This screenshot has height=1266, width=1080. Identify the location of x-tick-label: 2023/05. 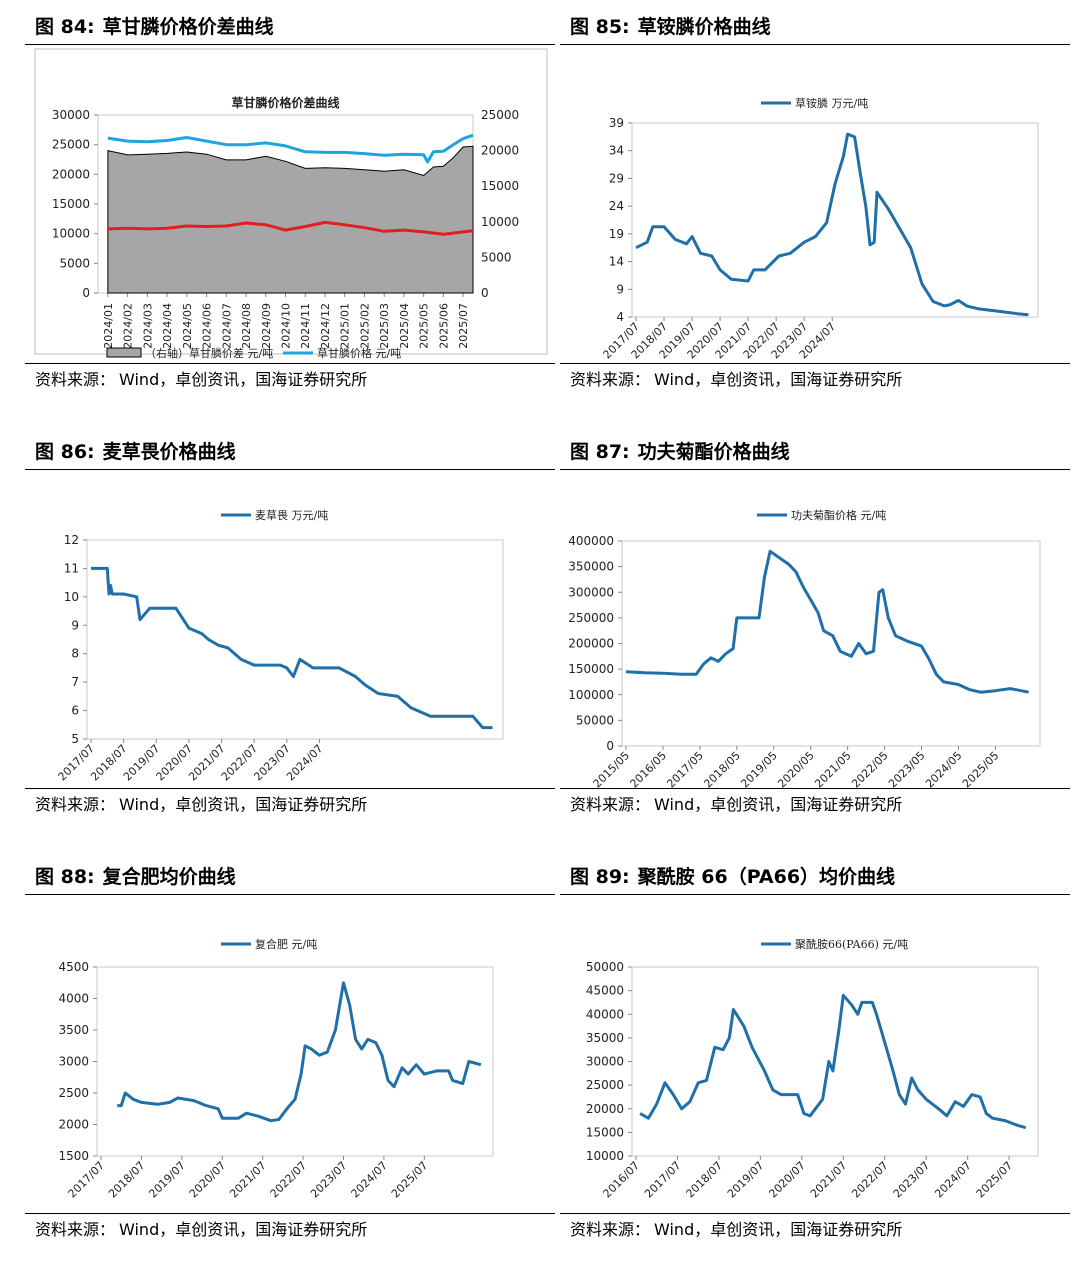
(907, 768).